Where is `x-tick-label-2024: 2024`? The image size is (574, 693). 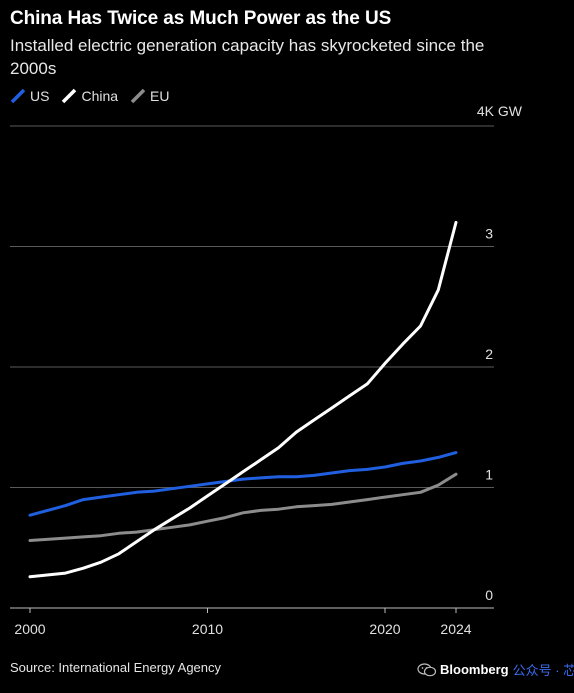 x-tick-label-2024: 2024 is located at coordinates (455, 629).